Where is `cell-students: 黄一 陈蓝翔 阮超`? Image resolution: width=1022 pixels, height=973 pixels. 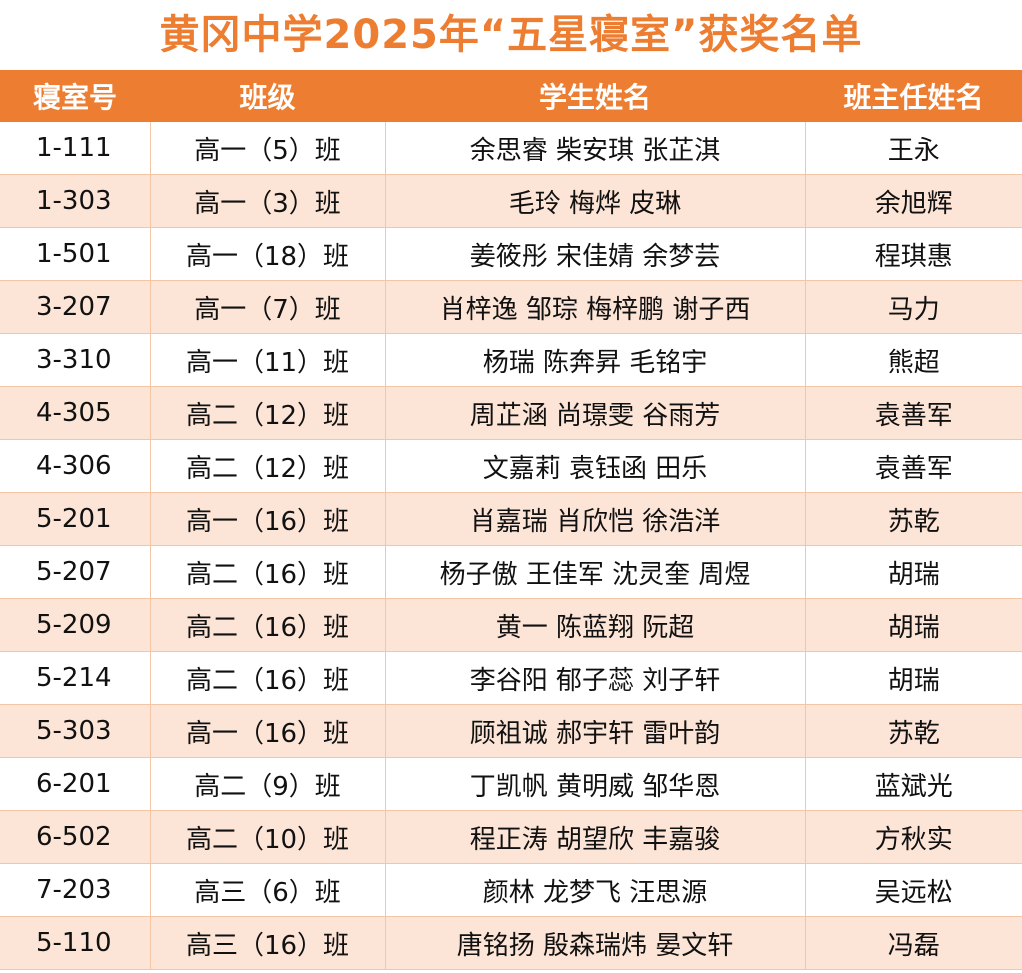
cell-students: 黄一 陈蓝翔 阮超 is located at coordinates (595, 625).